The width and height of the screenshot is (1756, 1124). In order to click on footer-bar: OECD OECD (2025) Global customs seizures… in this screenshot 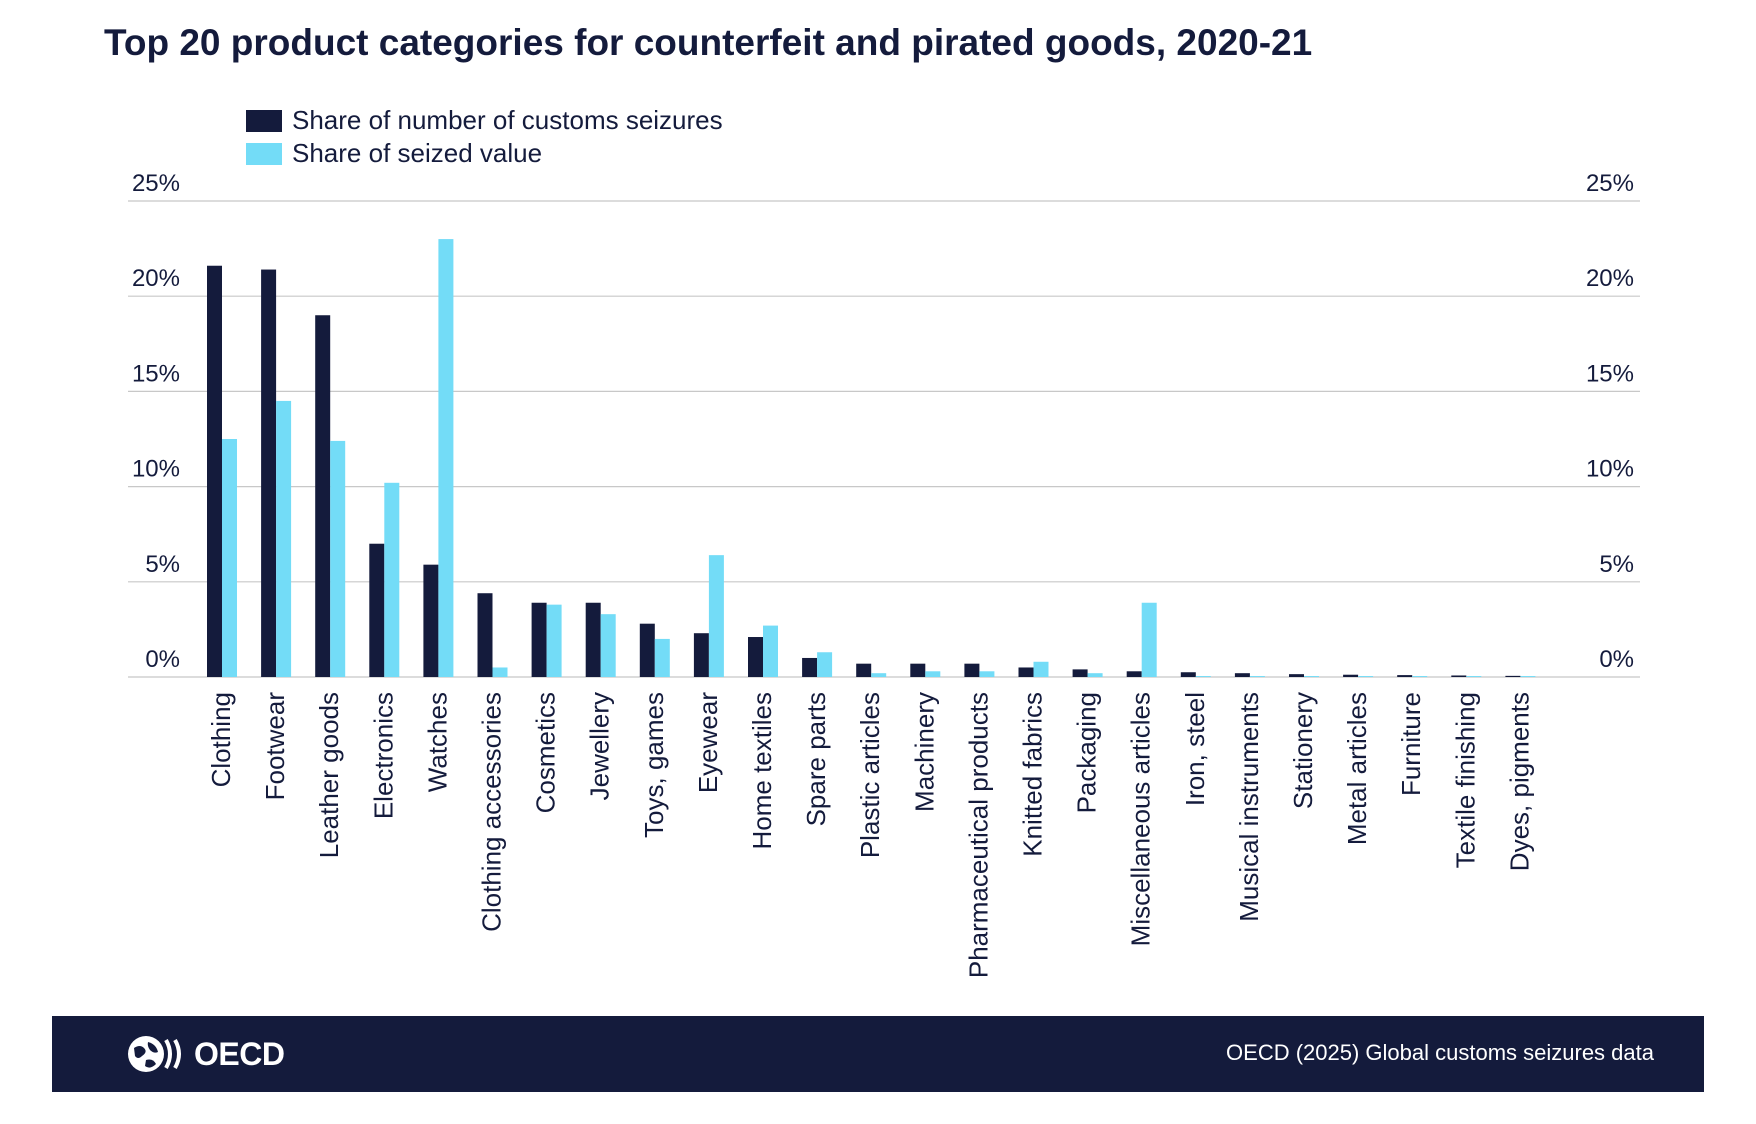, I will do `click(878, 1054)`.